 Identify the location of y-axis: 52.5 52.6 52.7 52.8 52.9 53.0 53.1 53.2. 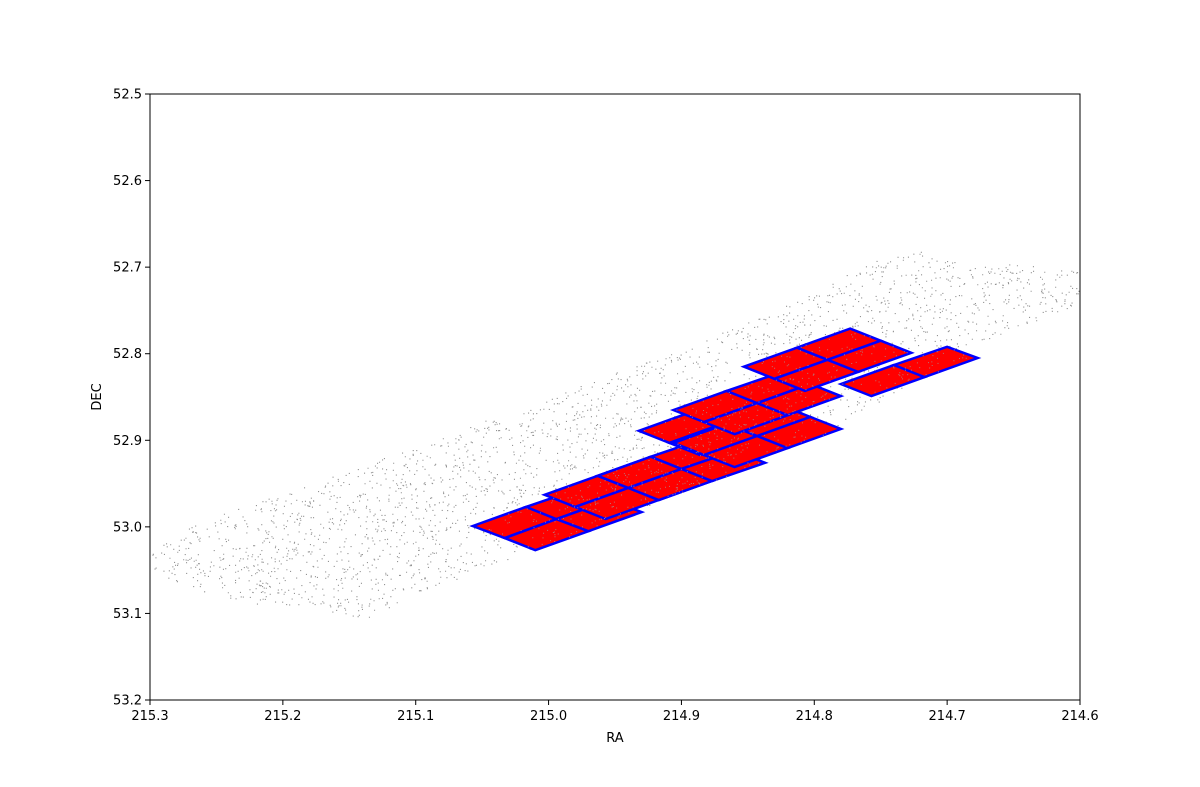
(131, 398).